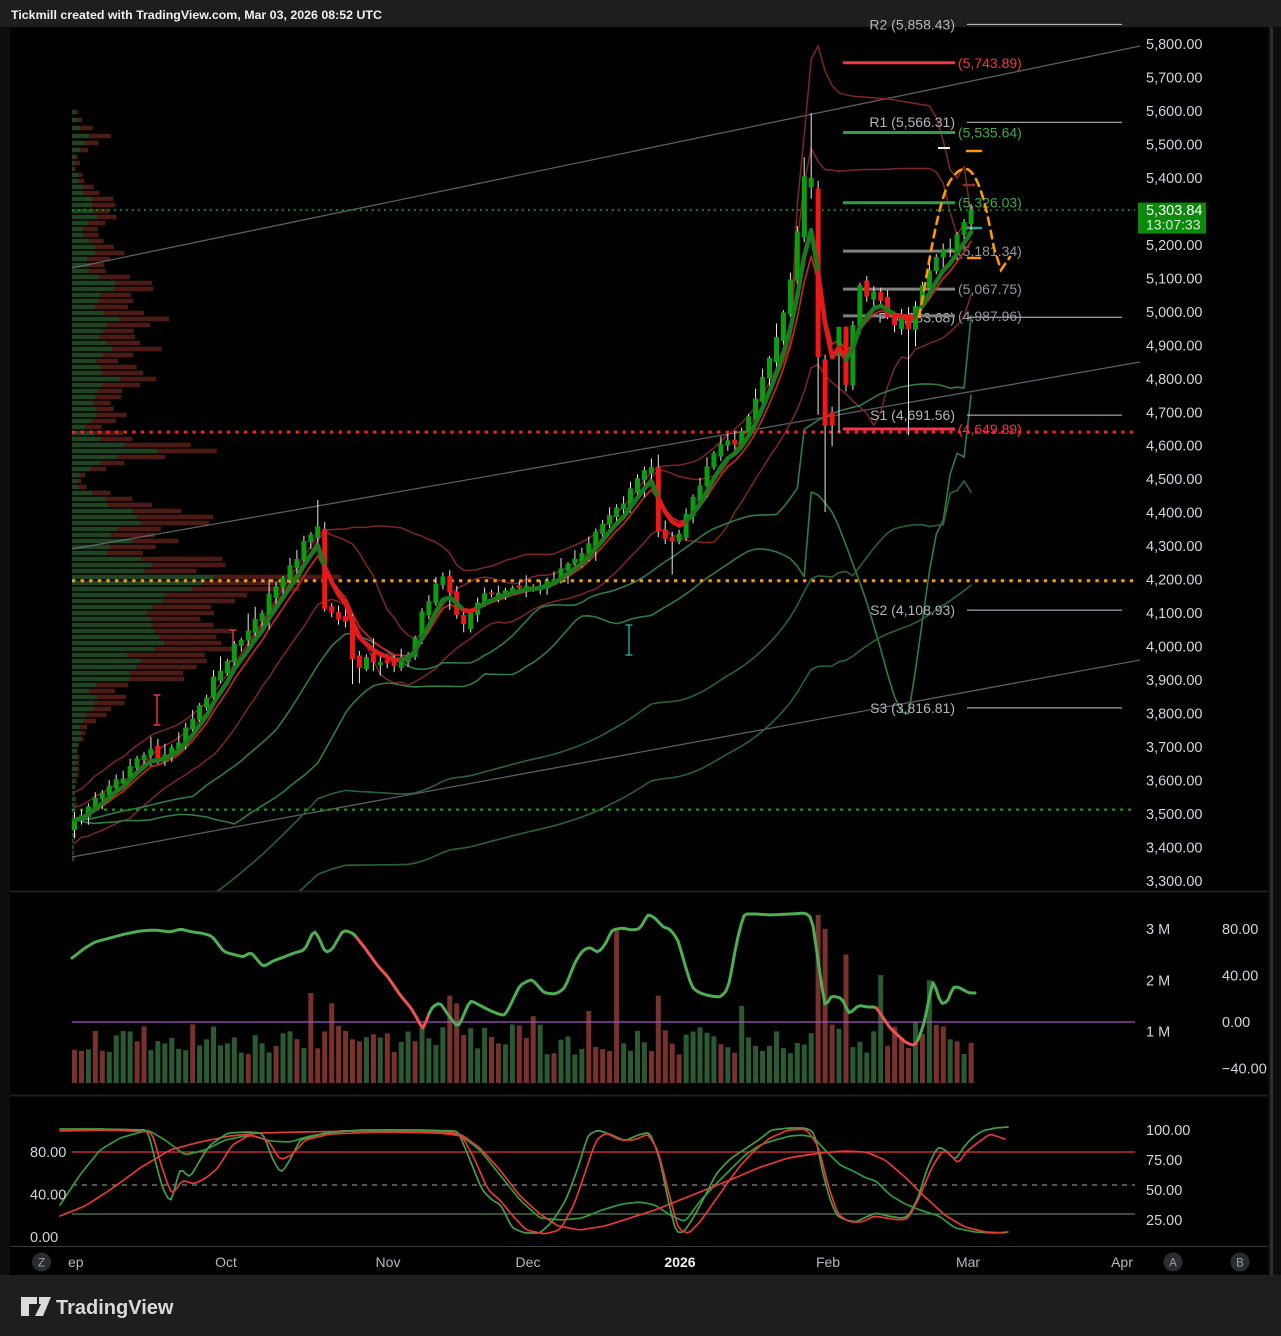 The image size is (1281, 1336). I want to click on svg-text: TradingView, so click(115, 1308).